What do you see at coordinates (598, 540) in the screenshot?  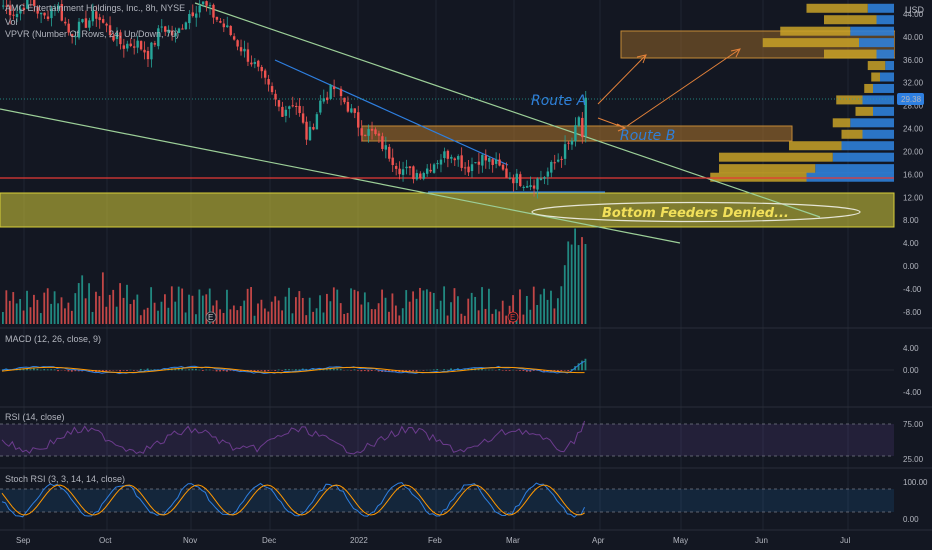 I see `time-tick-label: Apr` at bounding box center [598, 540].